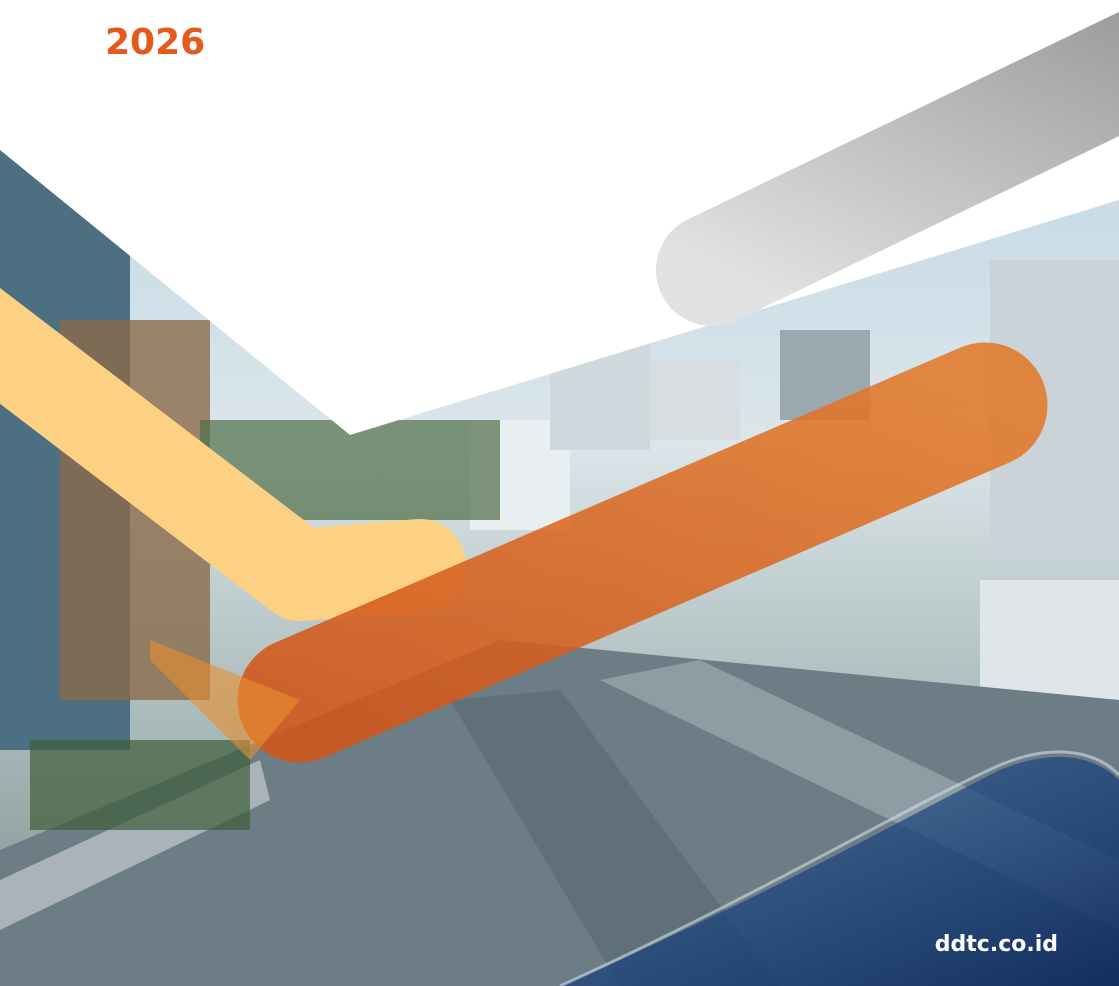 The height and width of the screenshot is (986, 1119). I want to click on yellow-band, so click(233, 454).